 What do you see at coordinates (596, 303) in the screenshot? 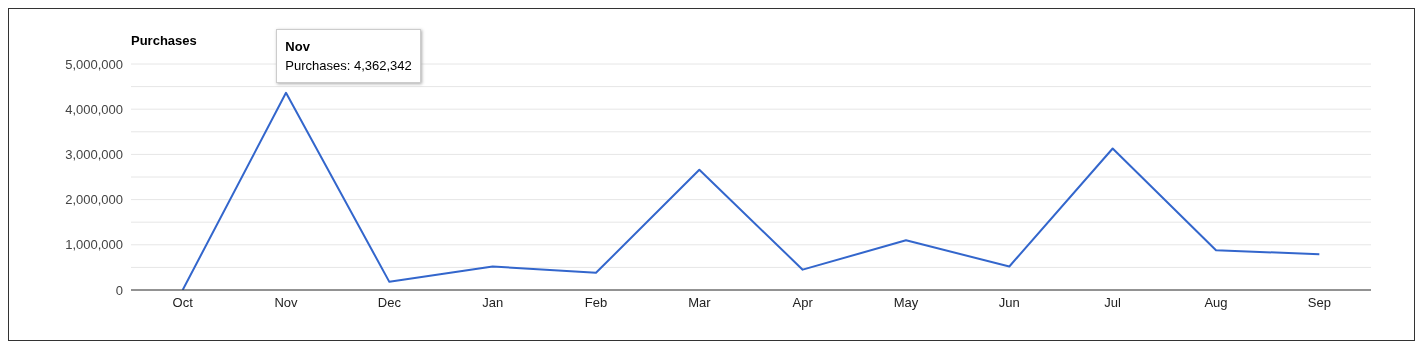
I see `x-tick-label: Feb` at bounding box center [596, 303].